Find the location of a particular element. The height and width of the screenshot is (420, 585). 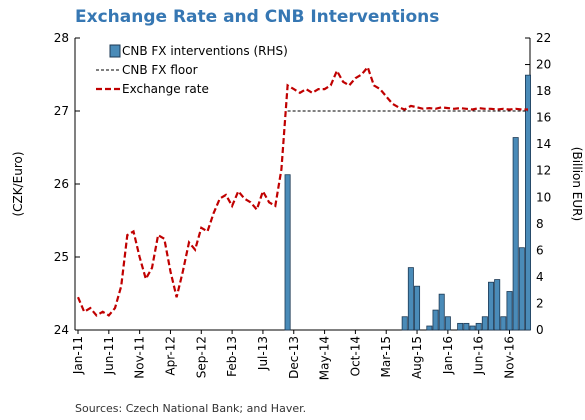

legend-label: CNB FX floor is located at coordinates (160, 70).